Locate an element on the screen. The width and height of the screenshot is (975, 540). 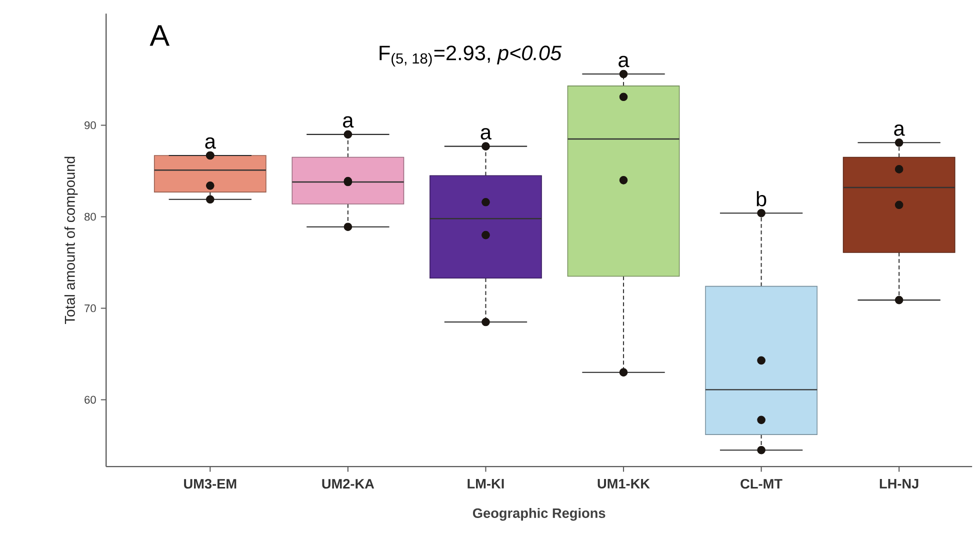
annotation: A is located at coordinates (160, 35).